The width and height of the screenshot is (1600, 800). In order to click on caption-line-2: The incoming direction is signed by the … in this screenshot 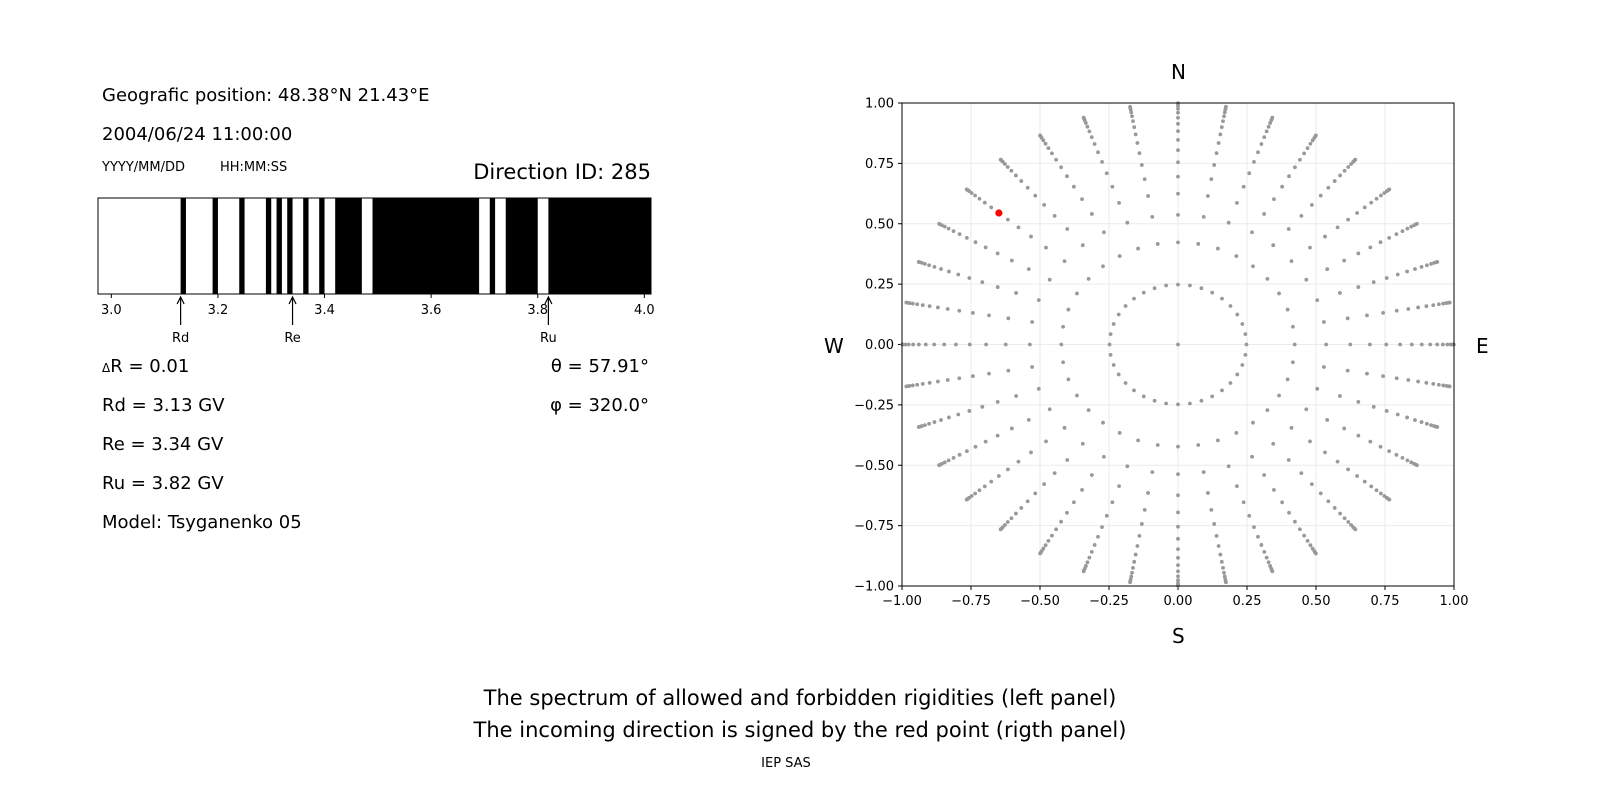, I will do `click(800, 730)`.